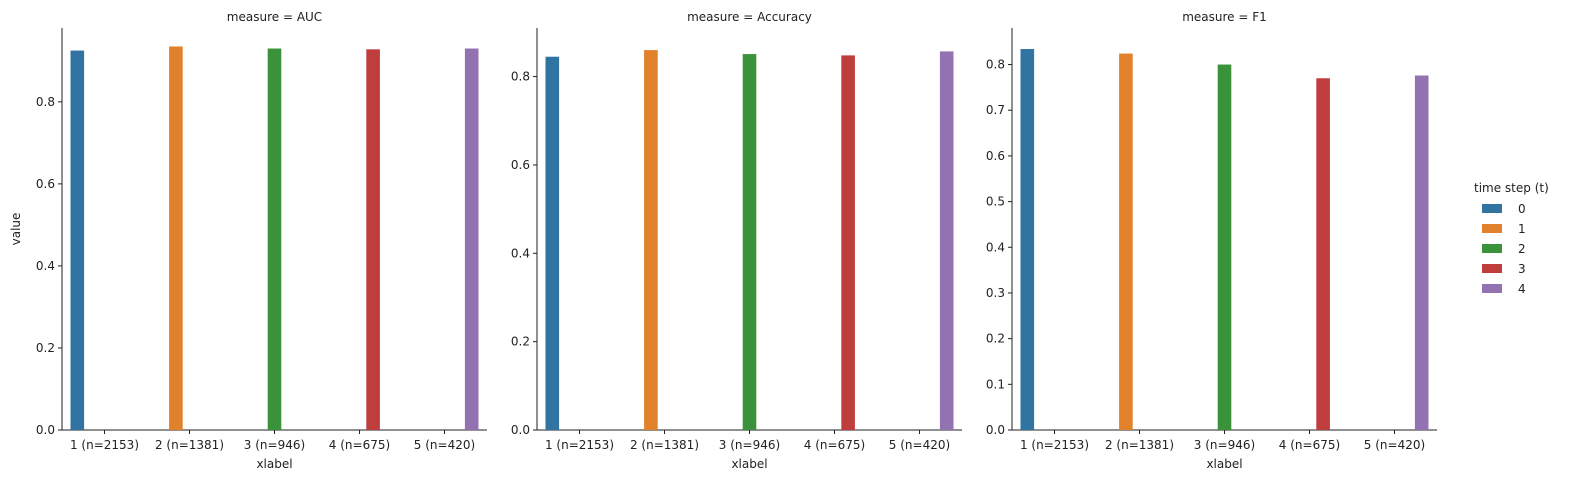 This screenshot has width=1595, height=494. I want to click on legend-label: 4, so click(1522, 289).